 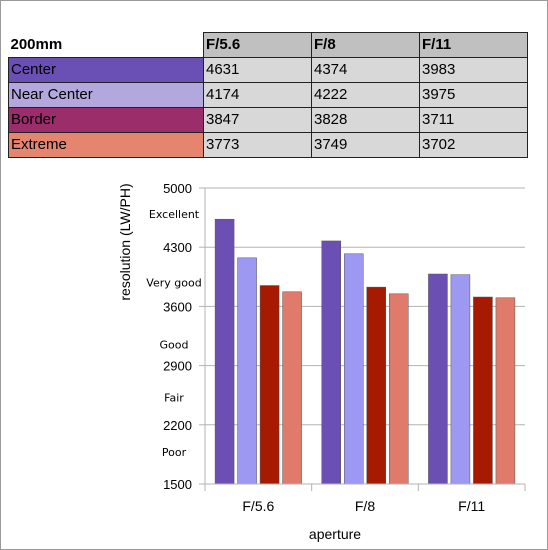 What do you see at coordinates (174, 214) in the screenshot?
I see `quality-label: Excellent` at bounding box center [174, 214].